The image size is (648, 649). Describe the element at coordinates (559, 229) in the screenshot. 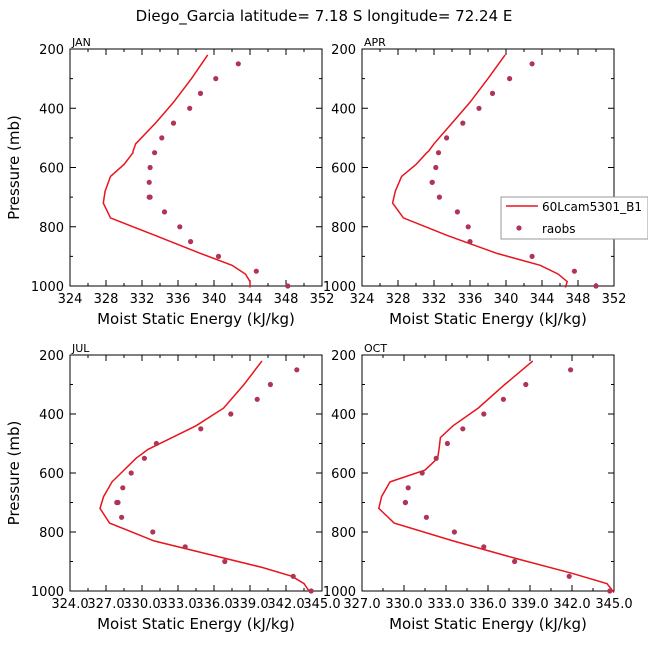

I see `legend-raobs-label: raobs` at that location.